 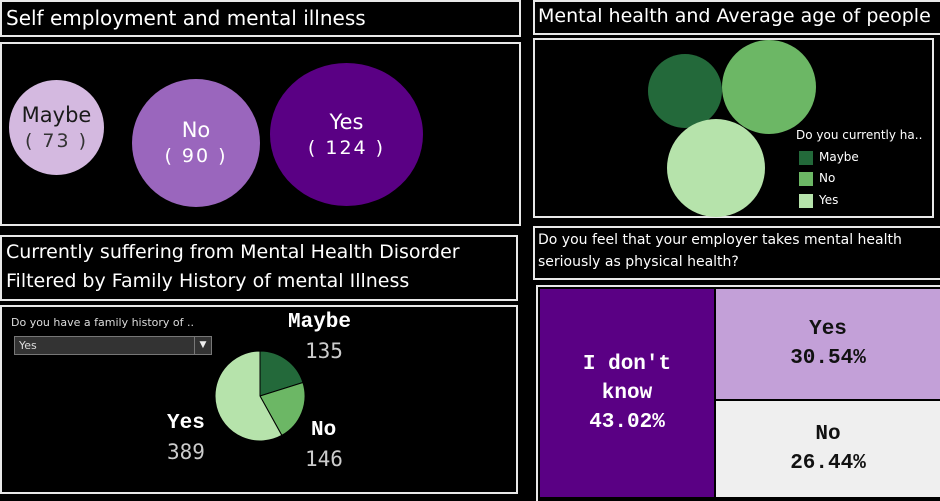 I want to click on legend-label-no: No, so click(x=827, y=178).